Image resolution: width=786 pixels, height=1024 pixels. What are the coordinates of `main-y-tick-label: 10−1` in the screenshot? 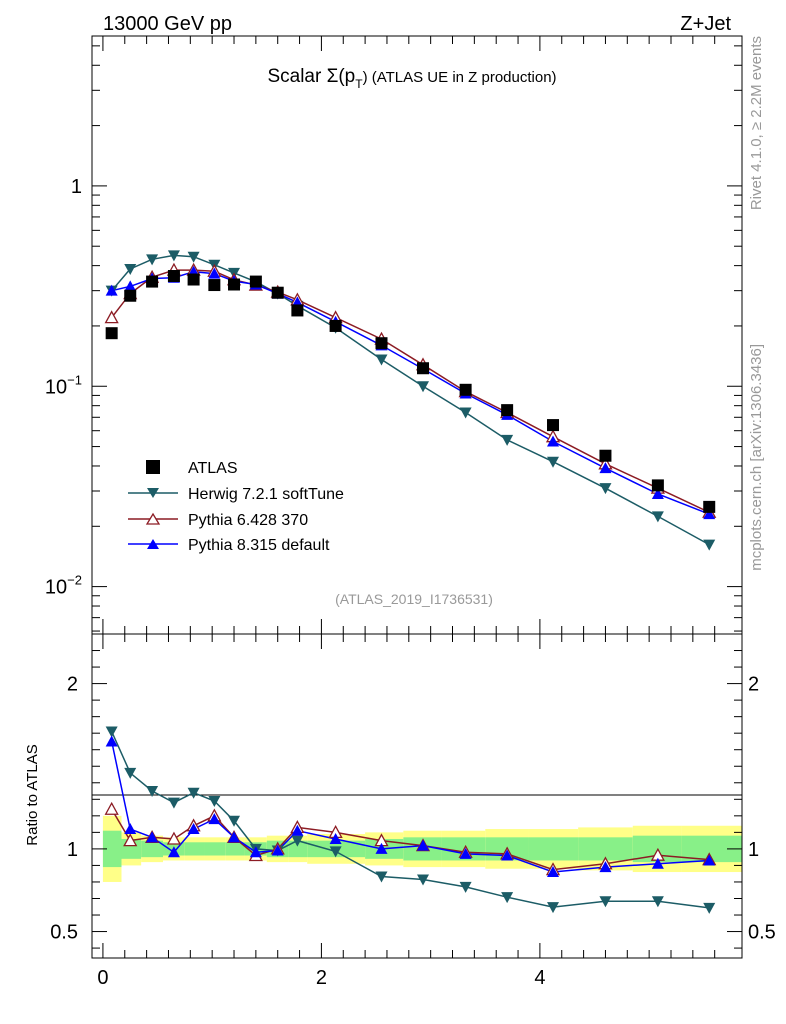 It's located at (63, 385).